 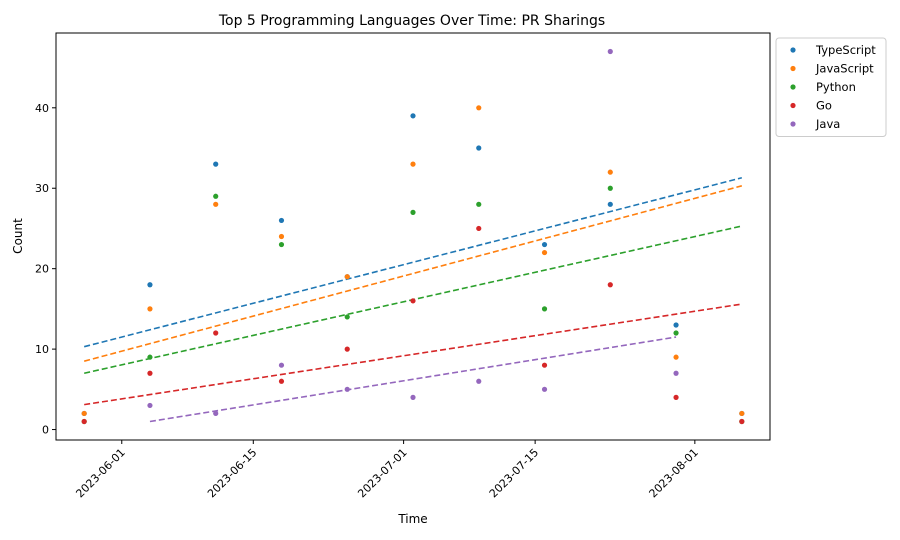 I want to click on legend-marker-typescript, so click(x=793, y=50).